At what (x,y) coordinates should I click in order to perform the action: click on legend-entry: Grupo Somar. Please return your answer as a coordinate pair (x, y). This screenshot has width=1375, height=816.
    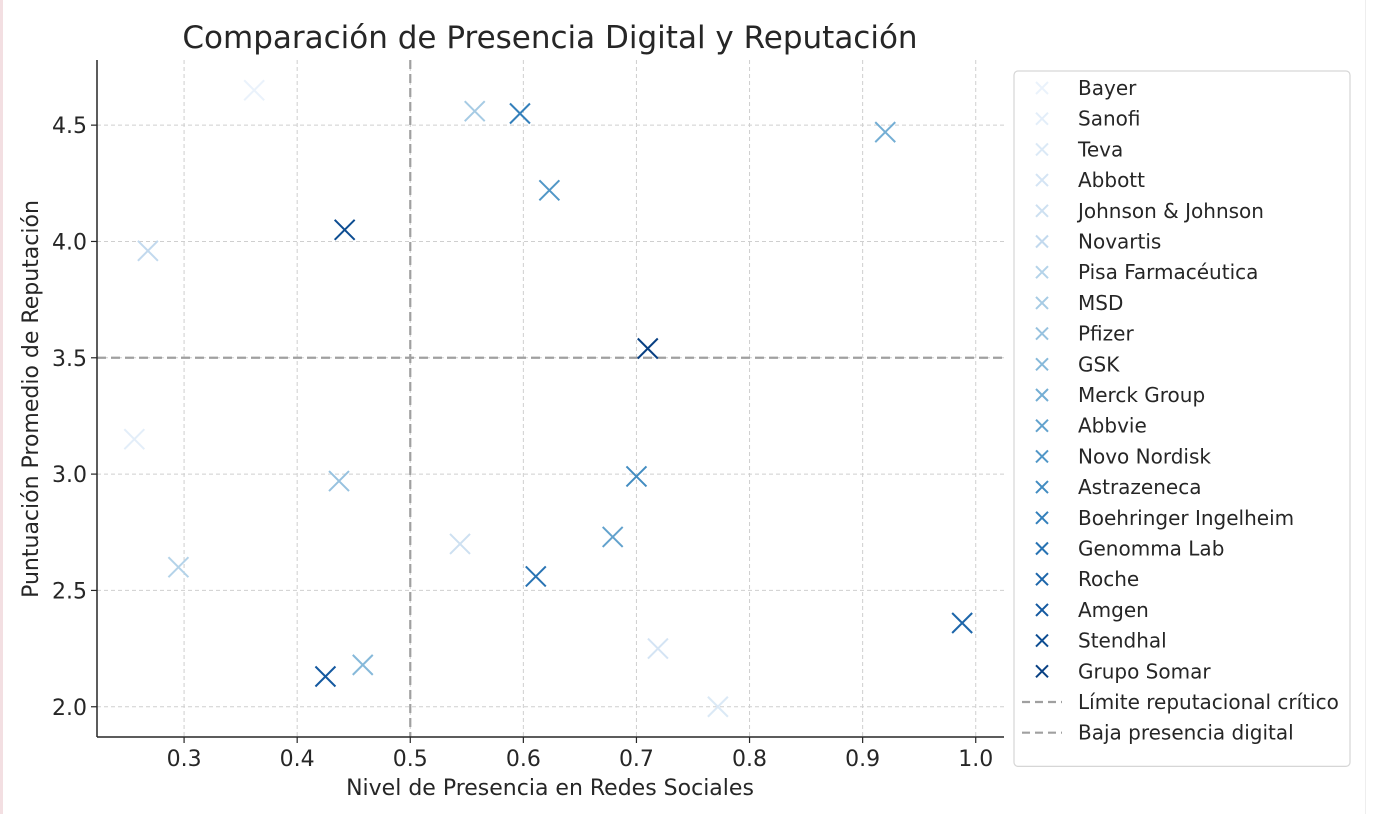
    Looking at the image, I should click on (1123, 671).